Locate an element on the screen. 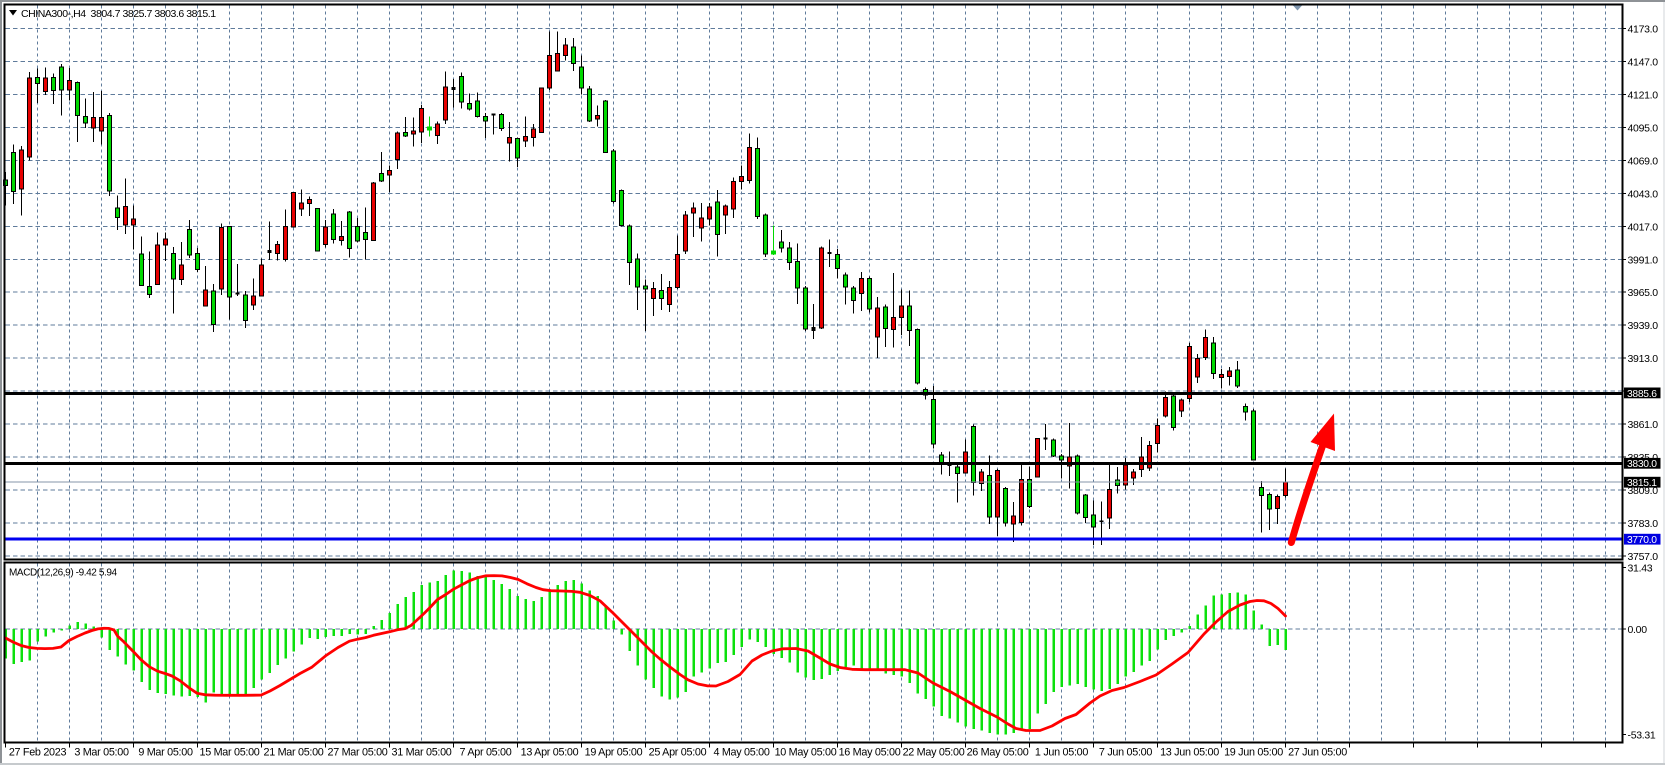  svg-text: 22 May 05:00 is located at coordinates (934, 753).